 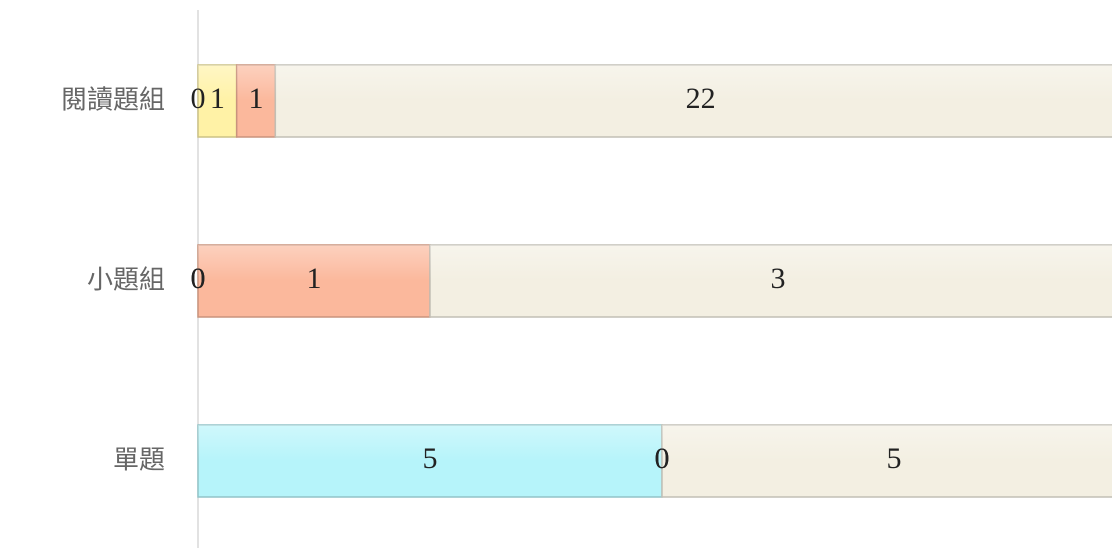 What do you see at coordinates (126, 281) in the screenshot?
I see `category-label: 小題組` at bounding box center [126, 281].